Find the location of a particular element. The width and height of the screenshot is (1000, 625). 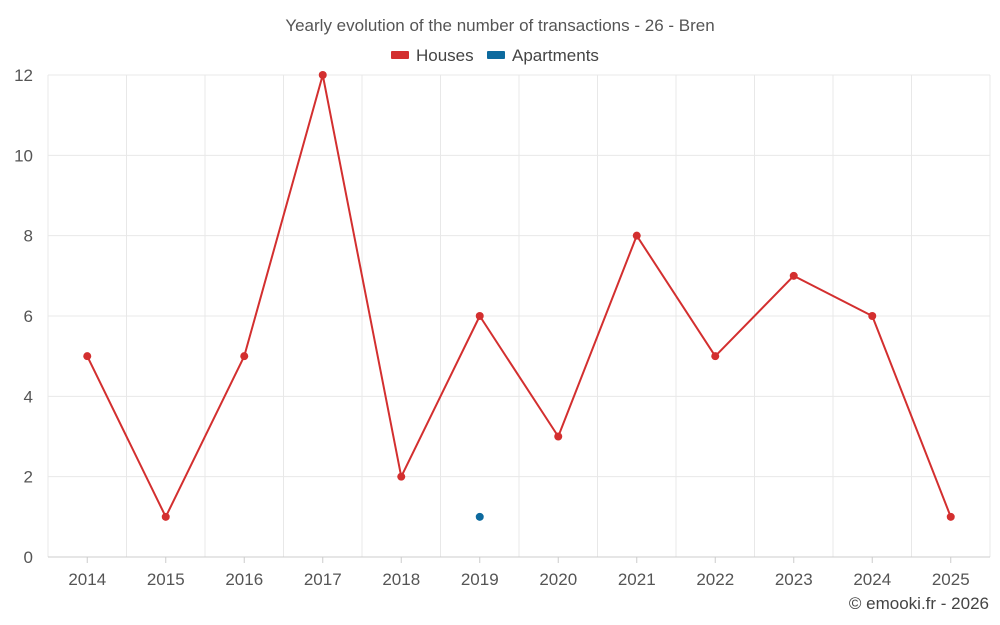

y-tick-label-10: 10 is located at coordinates (23, 155).